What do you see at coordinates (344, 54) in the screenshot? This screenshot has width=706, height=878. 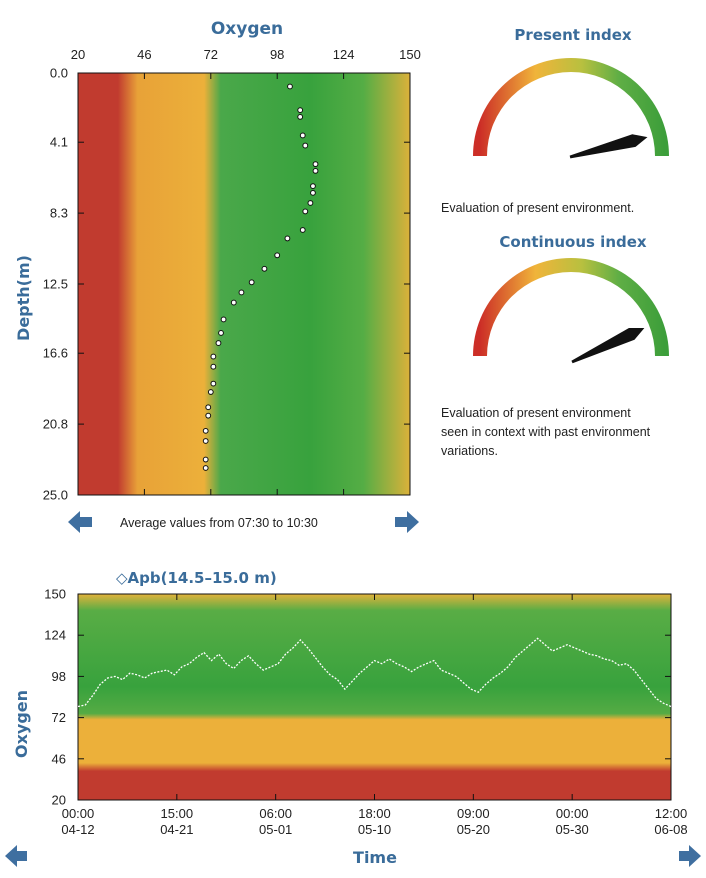 I see `top-x-tick-label: 124` at bounding box center [344, 54].